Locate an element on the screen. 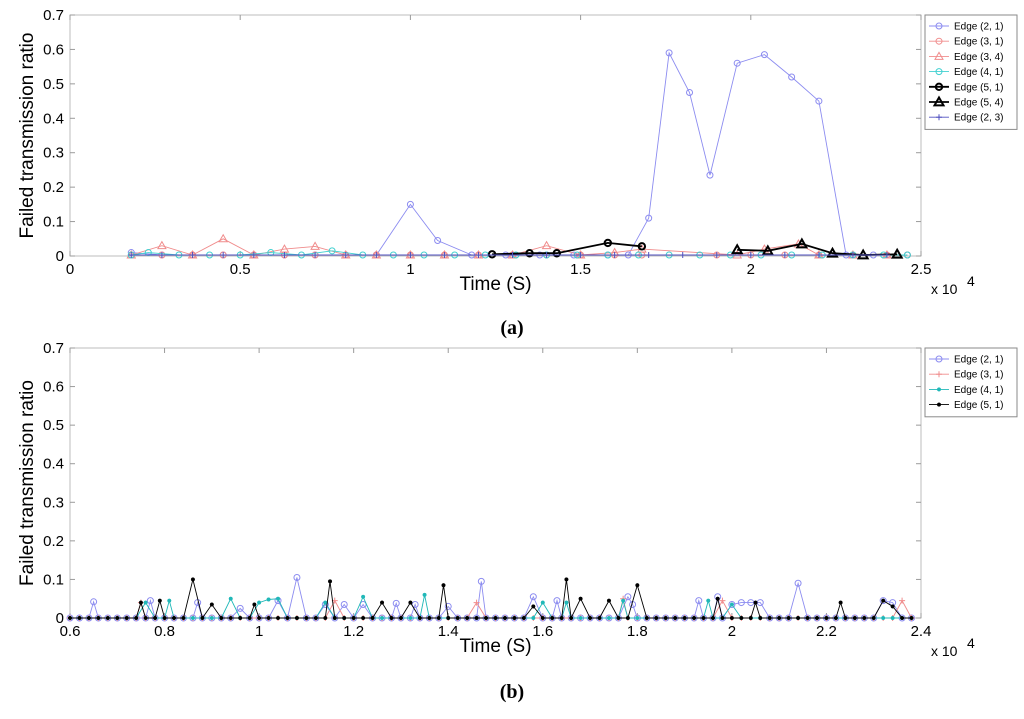 This screenshot has width=1024, height=719. x-tick-label: 1.2 is located at coordinates (353, 631).